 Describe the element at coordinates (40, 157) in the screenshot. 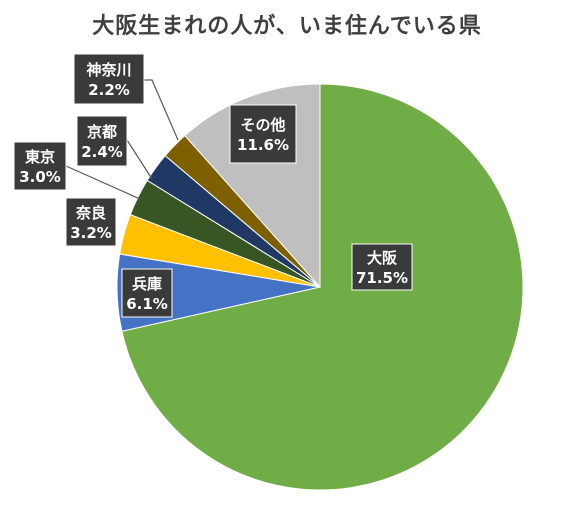

I see `slice-category-label: 東京` at that location.